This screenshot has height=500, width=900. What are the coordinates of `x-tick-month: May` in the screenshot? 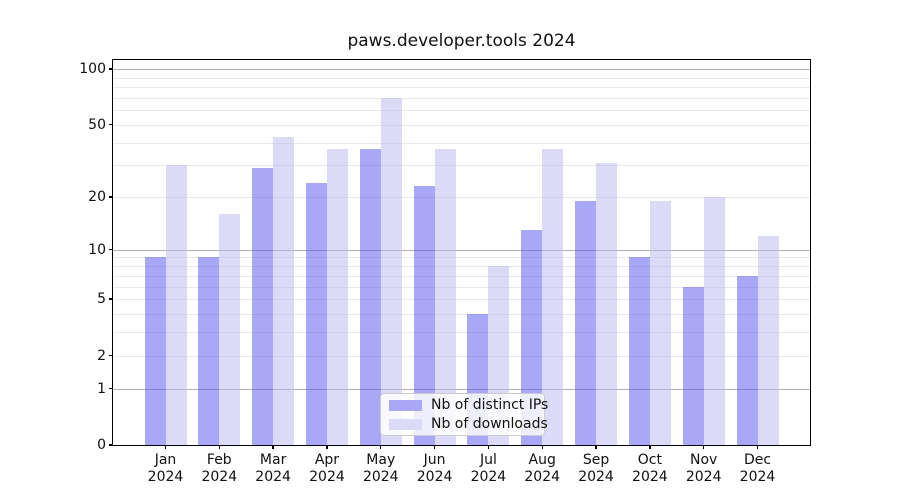 It's located at (381, 460).